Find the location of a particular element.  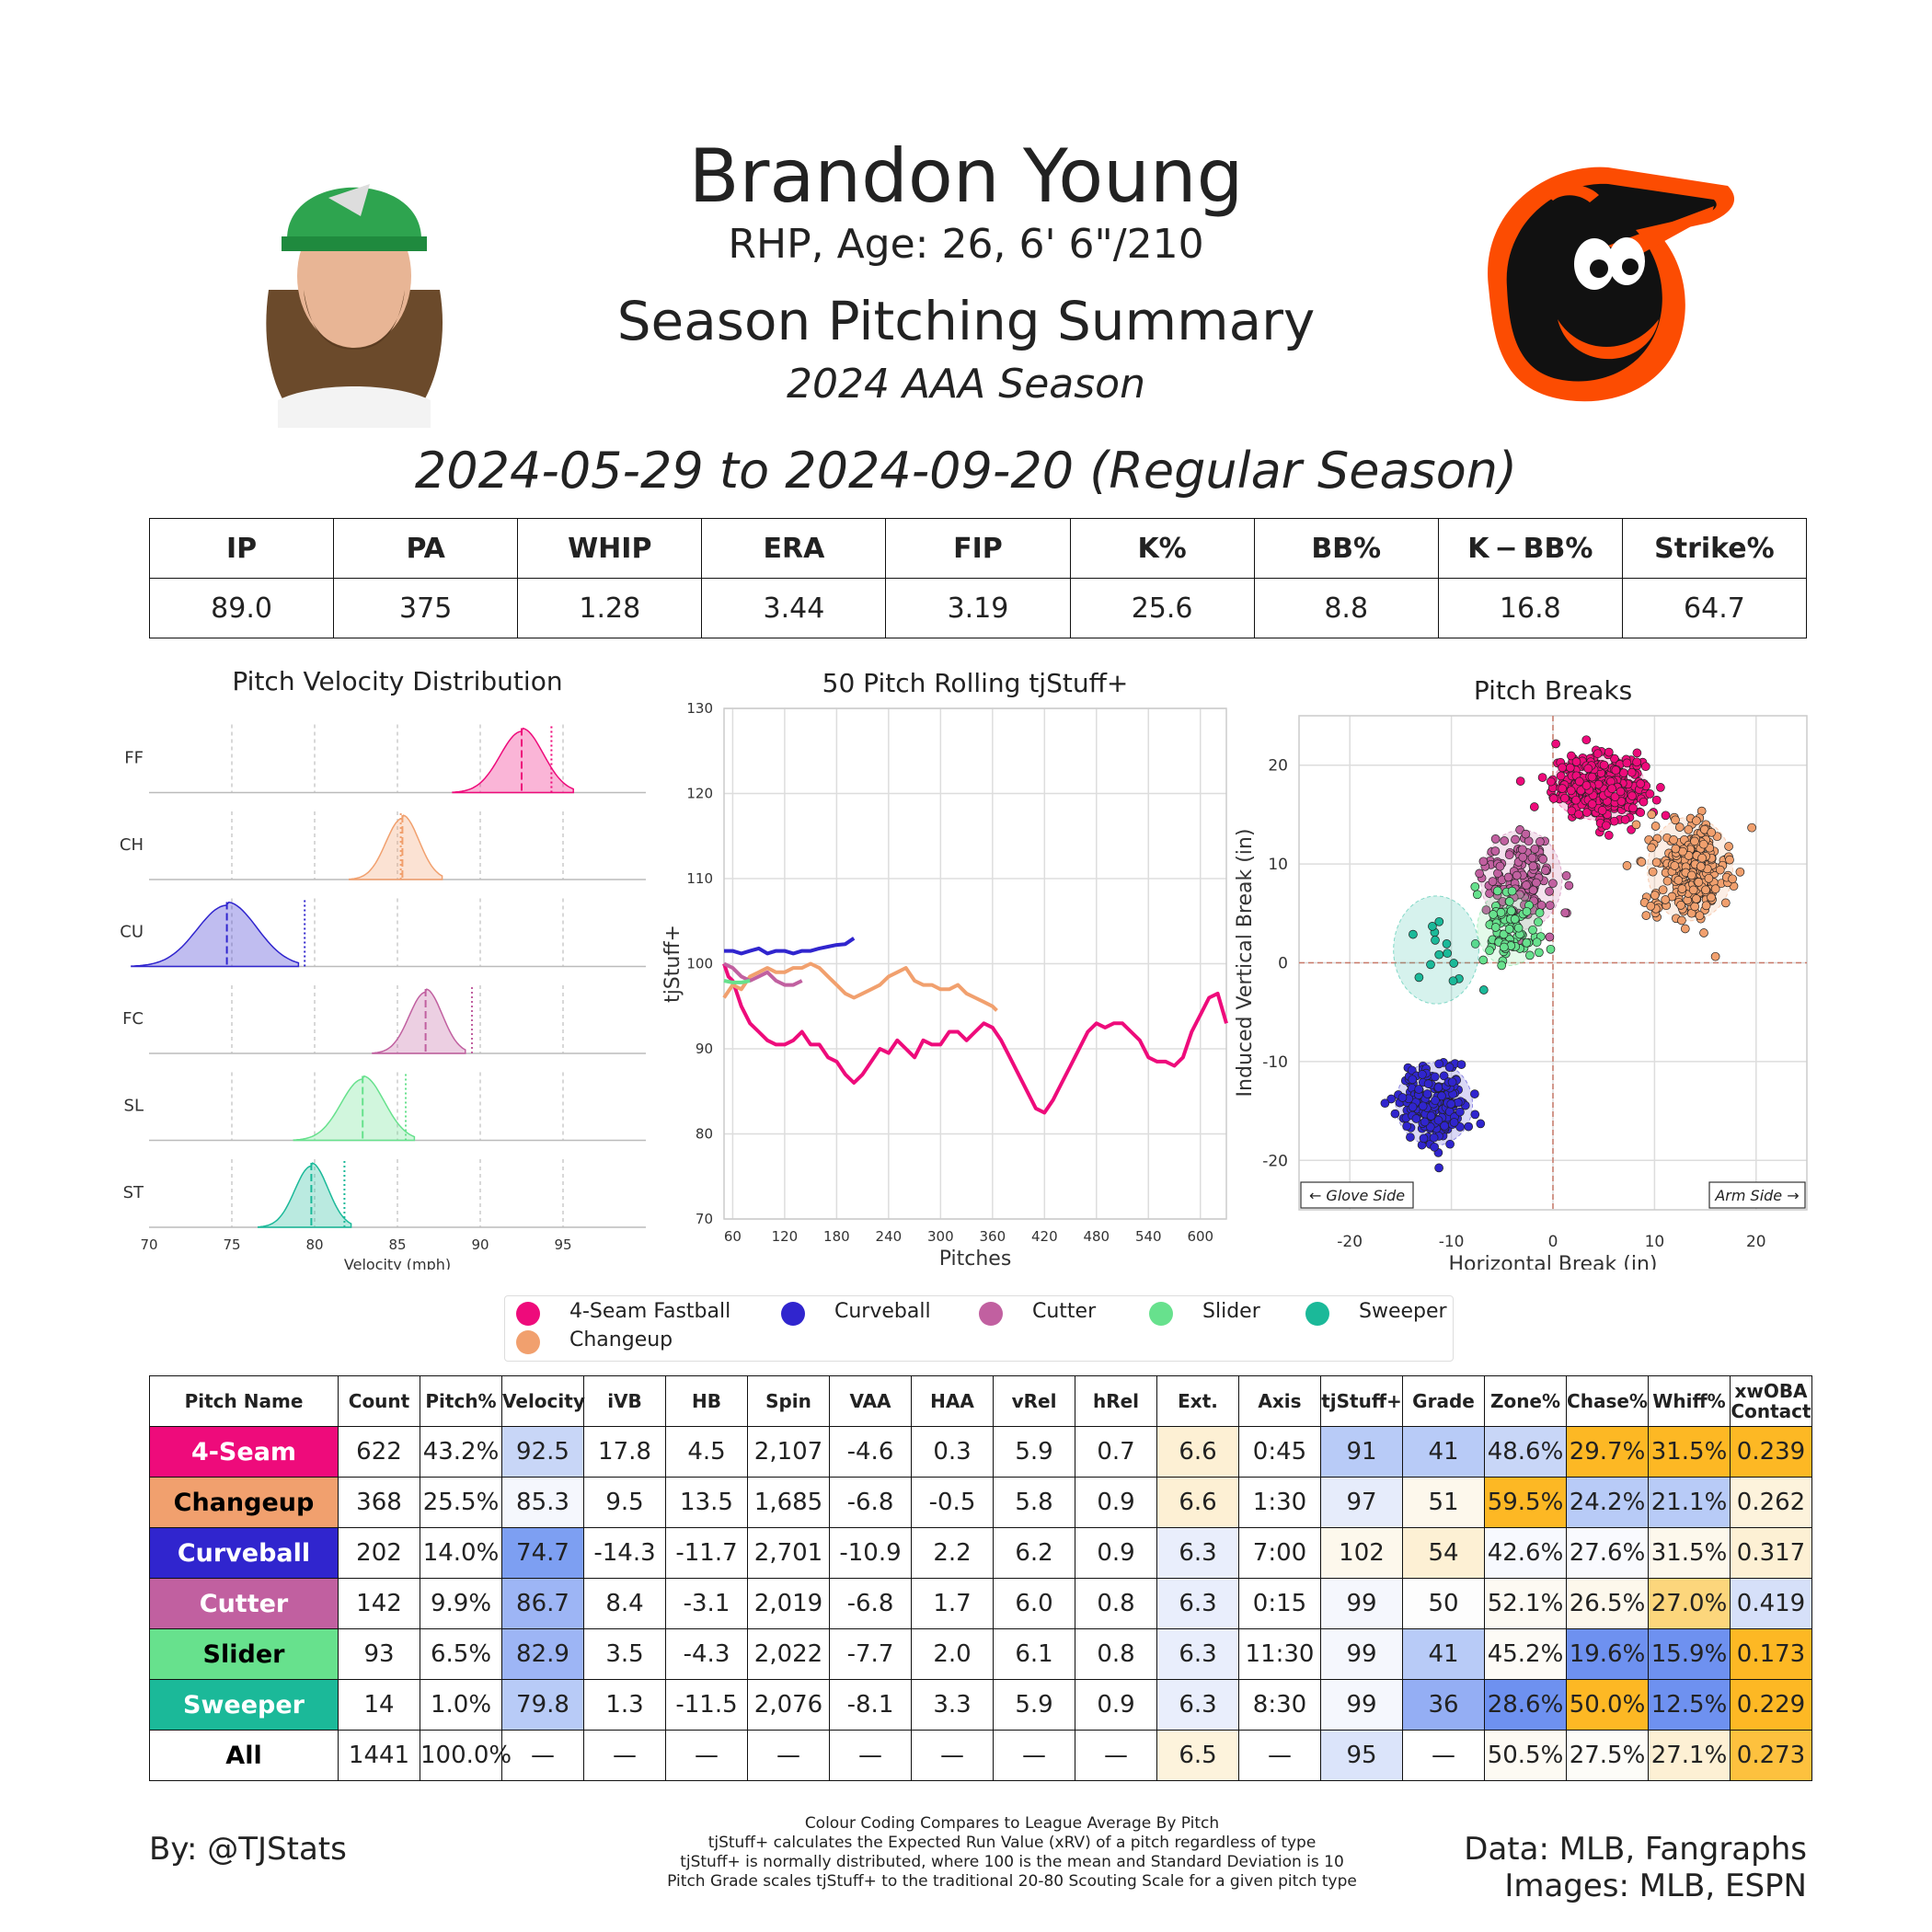

tick-label: FC is located at coordinates (133, 1019).